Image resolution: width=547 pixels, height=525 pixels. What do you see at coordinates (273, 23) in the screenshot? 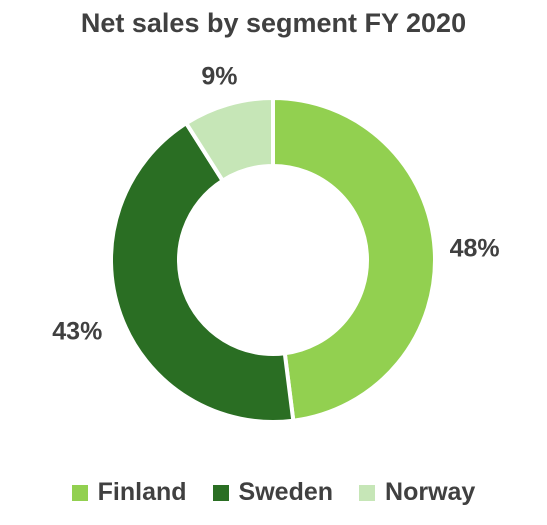
I see `chart-title: Net sales by segment FY 2020` at bounding box center [273, 23].